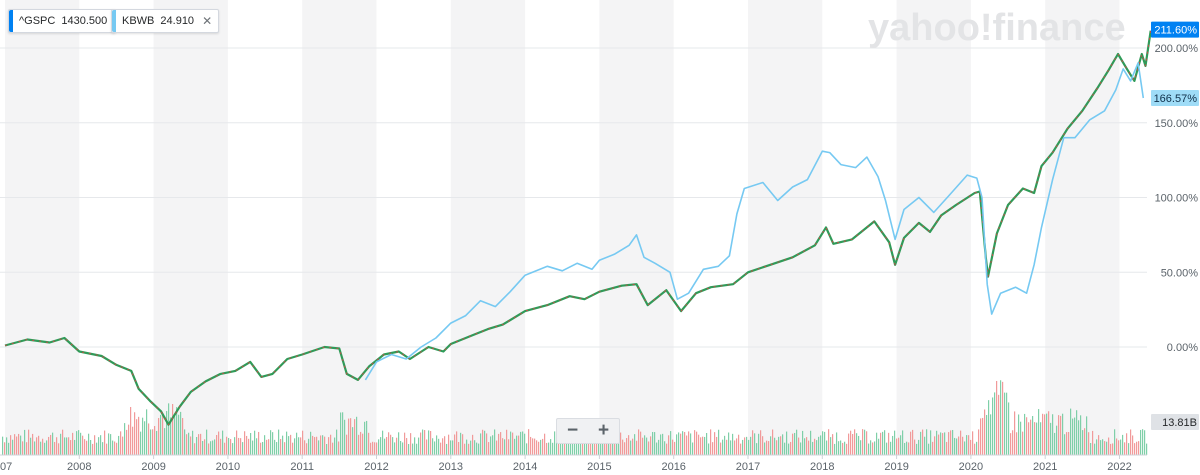 The height and width of the screenshot is (475, 1200). I want to click on legend-gspc: ^GSPC 1430.500, so click(62, 21).